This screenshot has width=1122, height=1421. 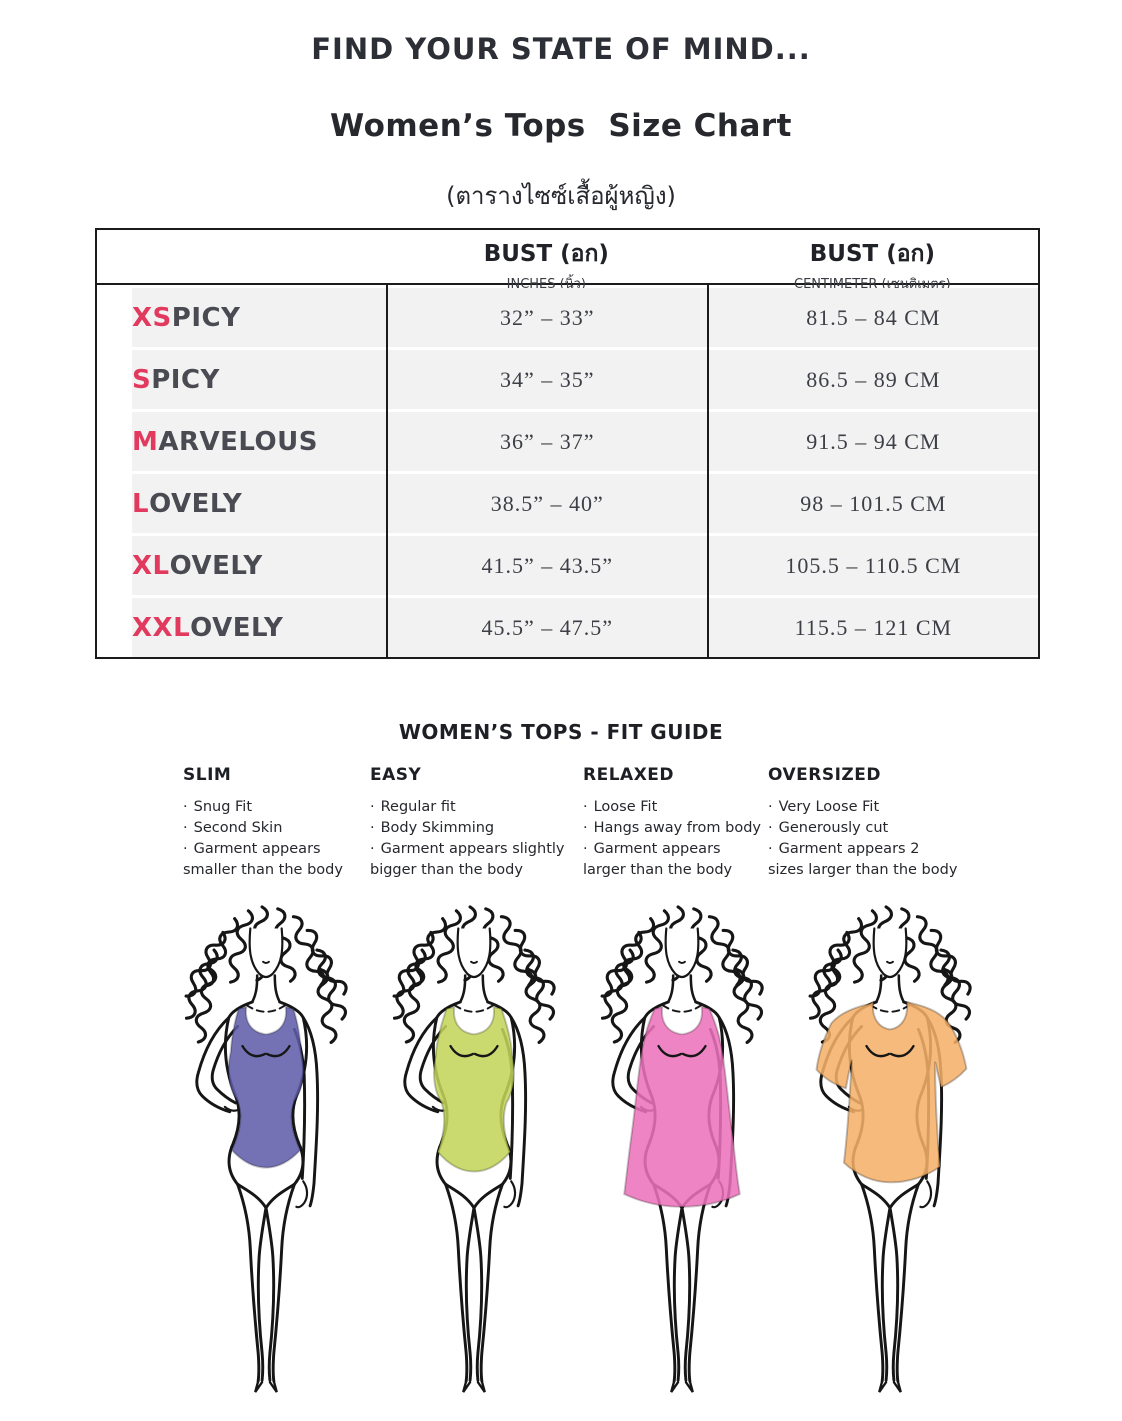 What do you see at coordinates (546, 502) in the screenshot?
I see `bust-inches-value: 38.5” – 40”` at bounding box center [546, 502].